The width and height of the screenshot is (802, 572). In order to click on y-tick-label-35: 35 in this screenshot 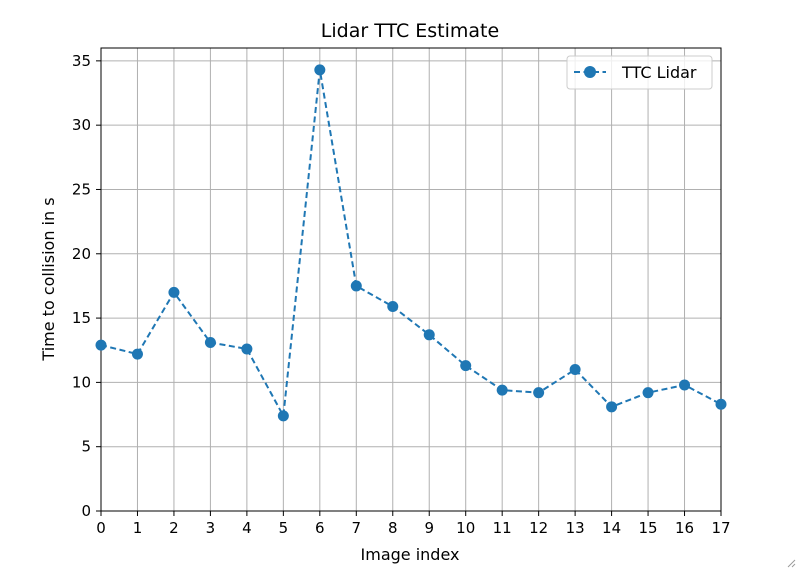, I will do `click(81, 61)`.